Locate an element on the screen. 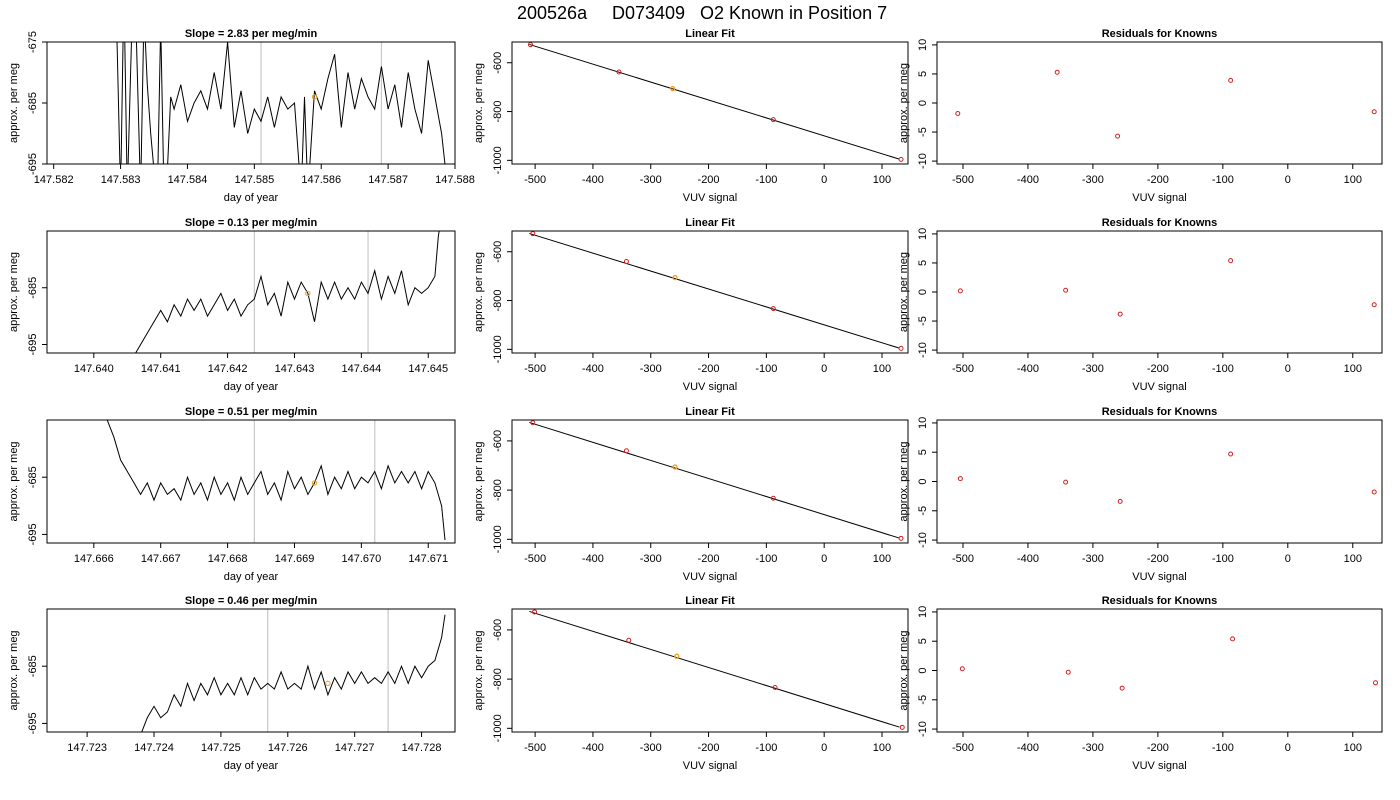  x-tick-label: 100 is located at coordinates (882, 369).